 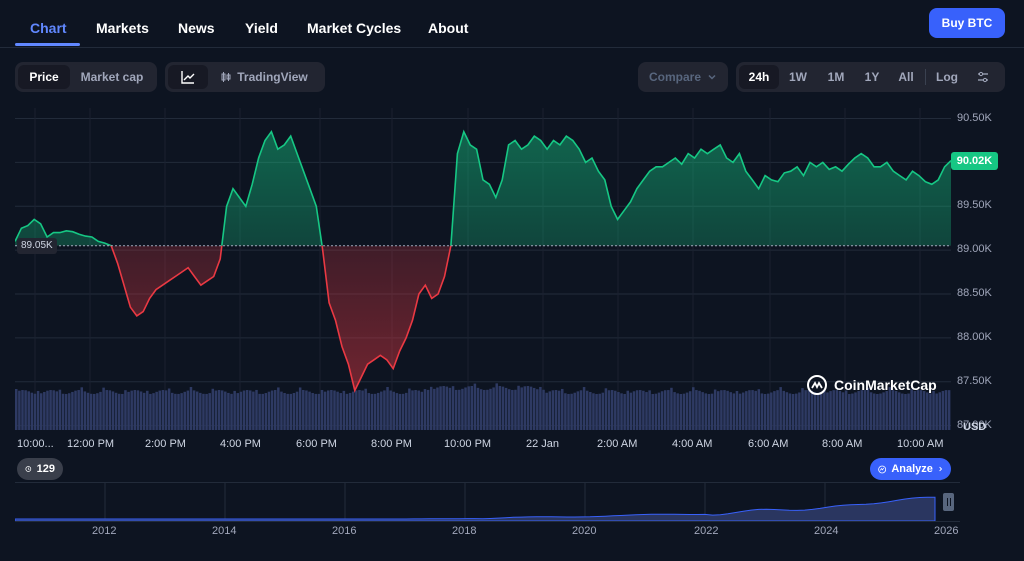 I want to click on chart-settings-button, so click(x=983, y=77).